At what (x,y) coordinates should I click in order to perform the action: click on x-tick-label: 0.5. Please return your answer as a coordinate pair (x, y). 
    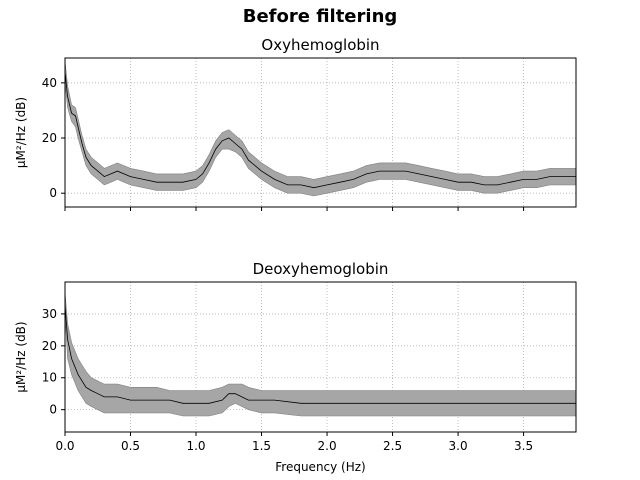
    Looking at the image, I should click on (130, 446).